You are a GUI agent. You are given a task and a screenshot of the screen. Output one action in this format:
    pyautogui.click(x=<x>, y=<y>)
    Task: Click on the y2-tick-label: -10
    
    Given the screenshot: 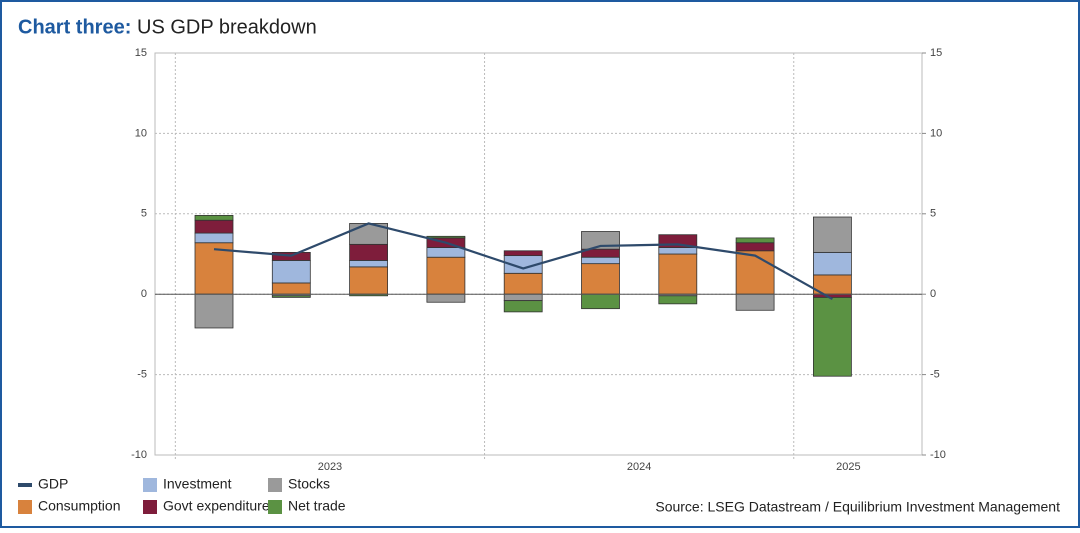 What is the action you would take?
    pyautogui.click(x=938, y=455)
    